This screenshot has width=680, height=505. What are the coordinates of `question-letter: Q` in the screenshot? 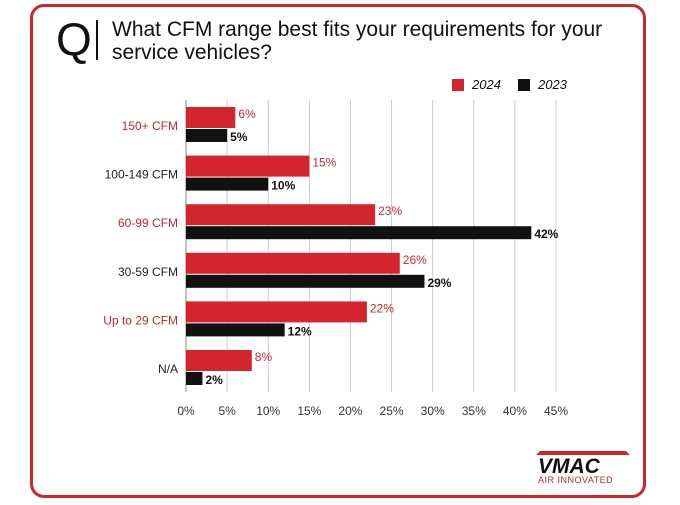 It's located at (74, 39).